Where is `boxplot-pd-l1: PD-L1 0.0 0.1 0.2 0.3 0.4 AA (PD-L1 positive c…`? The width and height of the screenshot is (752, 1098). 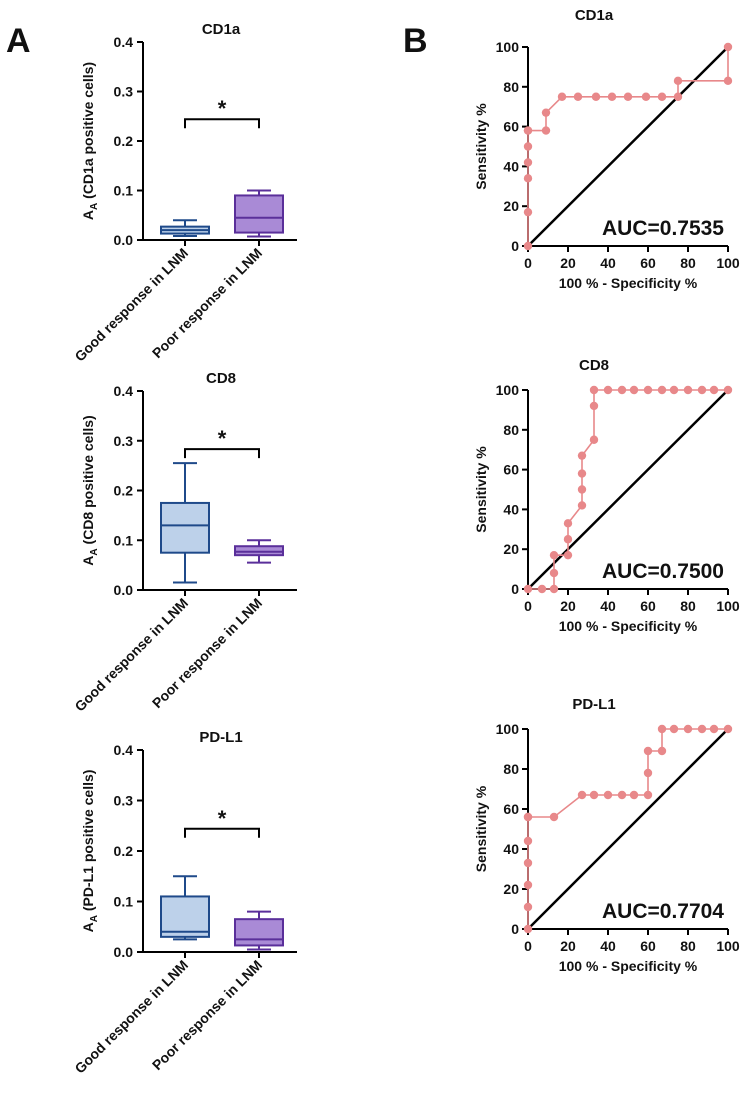 boxplot-pd-l1: PD-L1 0.0 0.1 0.2 0.3 0.4 AA (PD-L1 positive c… is located at coordinates (184, 902).